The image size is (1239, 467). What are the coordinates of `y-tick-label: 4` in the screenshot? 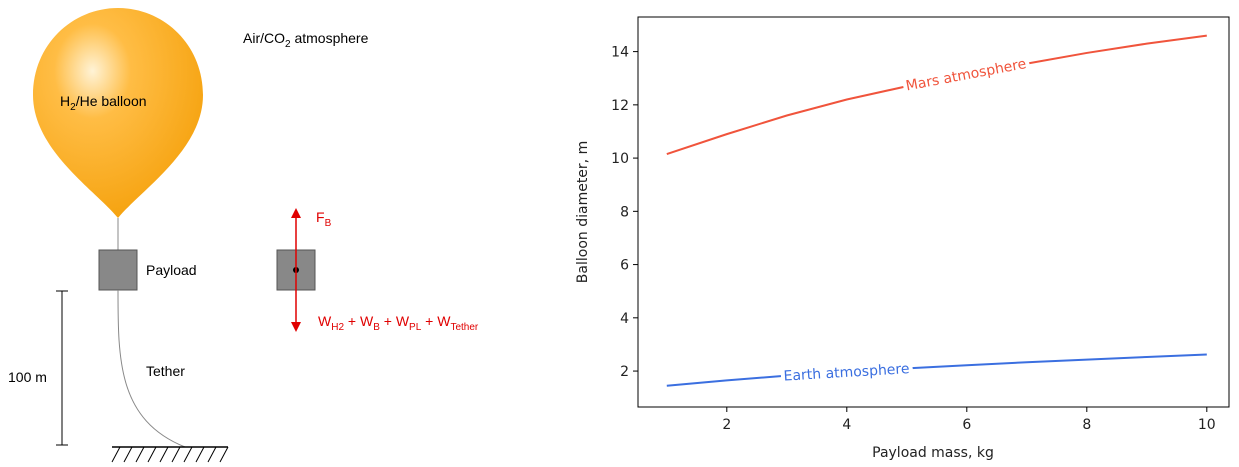 It's located at (624, 319).